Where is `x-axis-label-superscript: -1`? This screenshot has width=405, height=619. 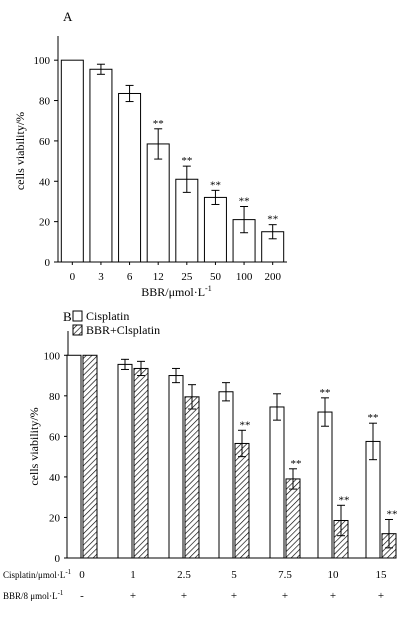 x-axis-label-superscript: -1 is located at coordinates (208, 288).